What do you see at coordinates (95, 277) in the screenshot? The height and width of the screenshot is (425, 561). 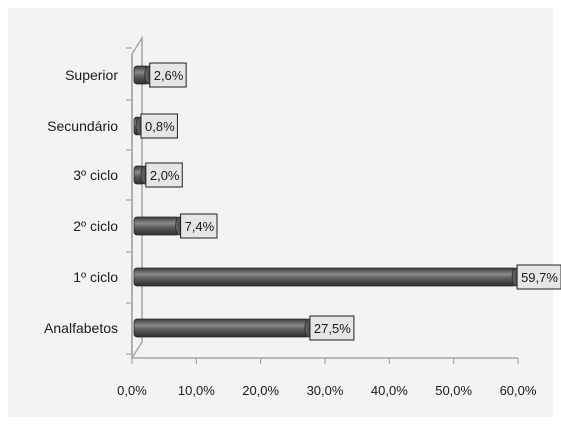 I see `category-label: 1º ciclo` at bounding box center [95, 277].